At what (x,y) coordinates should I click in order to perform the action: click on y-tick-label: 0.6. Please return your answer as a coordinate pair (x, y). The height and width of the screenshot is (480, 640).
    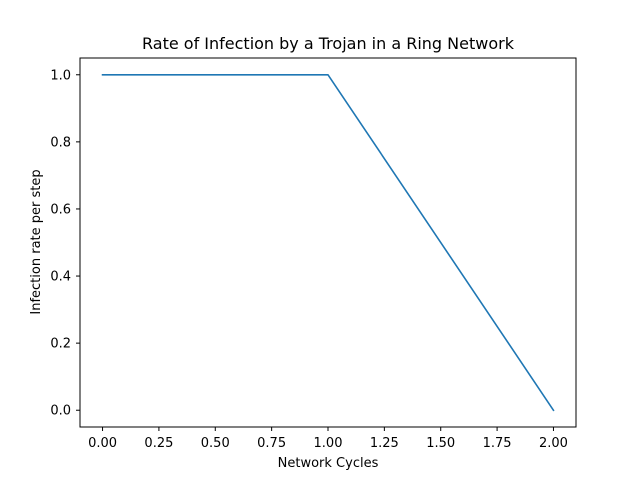
    Looking at the image, I should click on (60, 209).